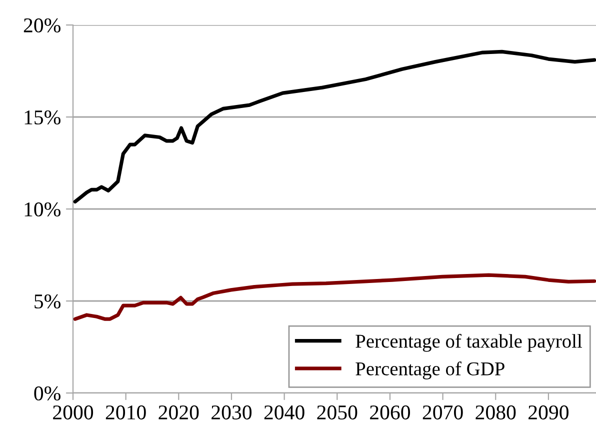 The height and width of the screenshot is (430, 596). Describe the element at coordinates (126, 412) in the screenshot. I see `x-tick-label: 2010` at that location.